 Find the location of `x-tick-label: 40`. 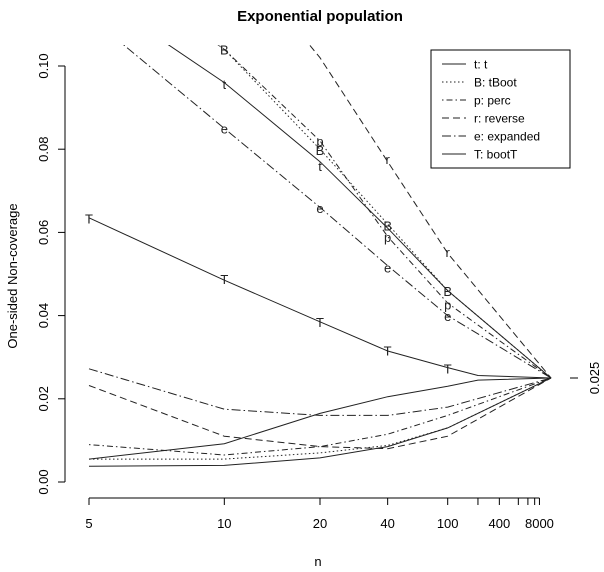

x-tick-label: 40 is located at coordinates (387, 523).